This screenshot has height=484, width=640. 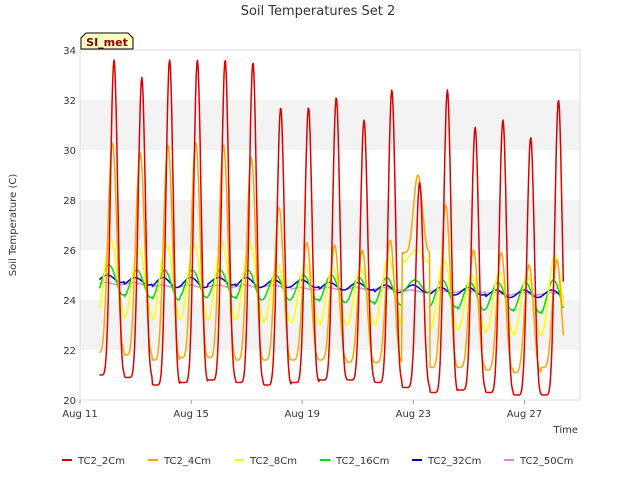 I want to click on legend-item: TC2_16Cm, so click(x=354, y=461).